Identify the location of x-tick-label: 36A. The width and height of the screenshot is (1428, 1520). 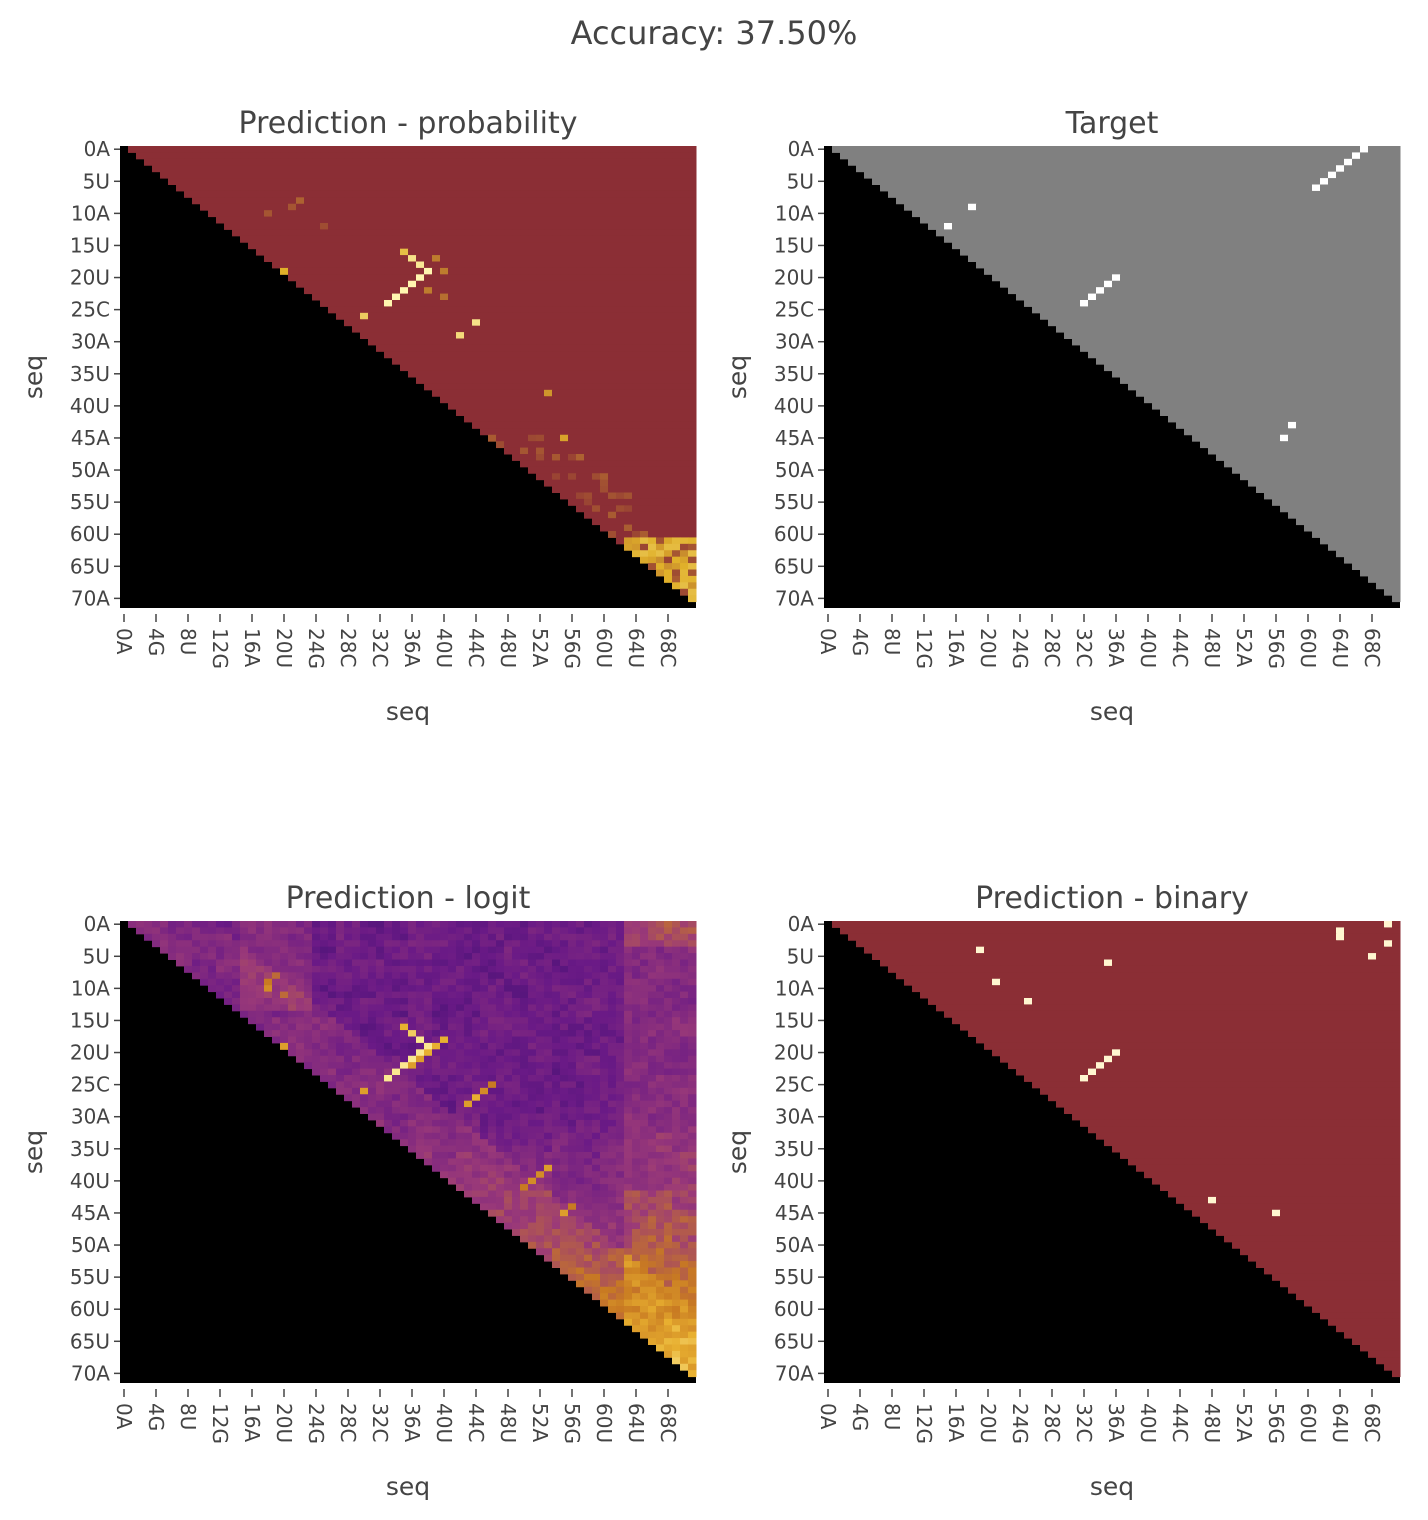
(412, 647).